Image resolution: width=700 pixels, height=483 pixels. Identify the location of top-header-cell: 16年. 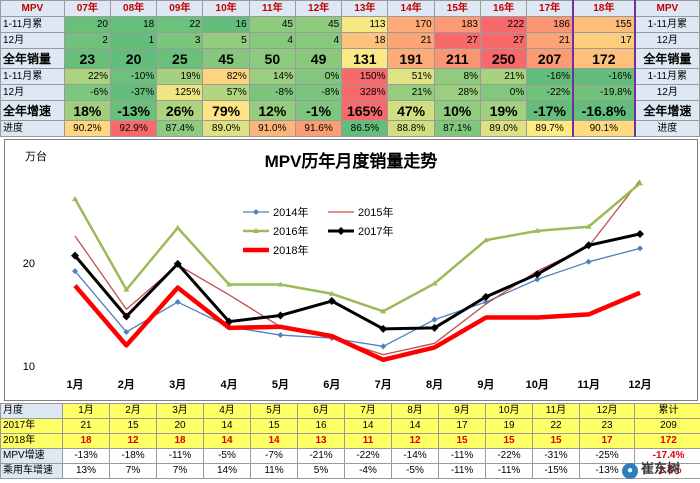
(503, 8).